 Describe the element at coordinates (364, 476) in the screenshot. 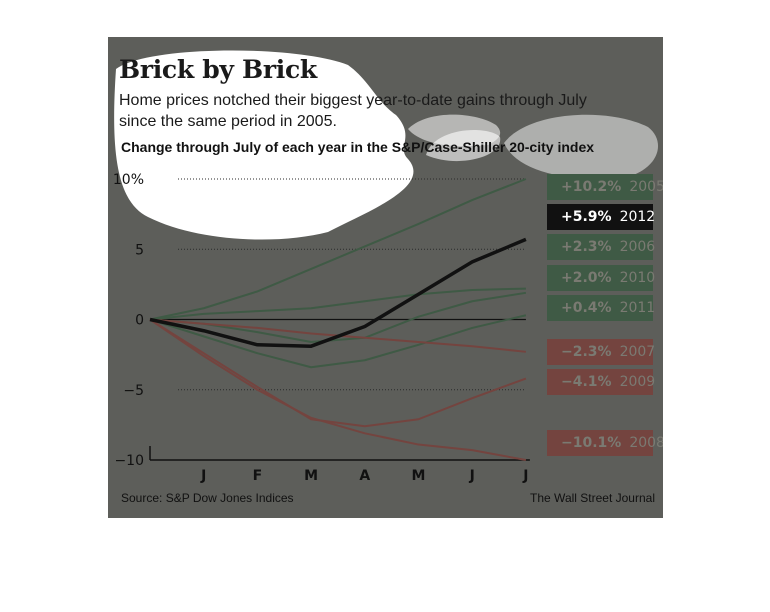

I see `x-tick-label: A` at that location.